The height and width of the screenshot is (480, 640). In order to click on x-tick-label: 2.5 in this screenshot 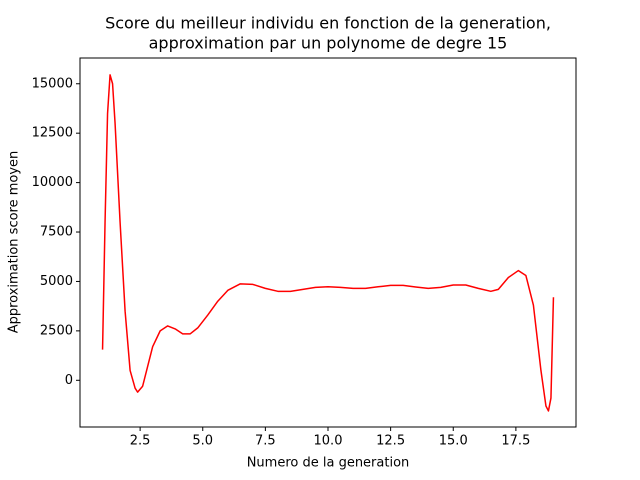, I will do `click(140, 441)`.